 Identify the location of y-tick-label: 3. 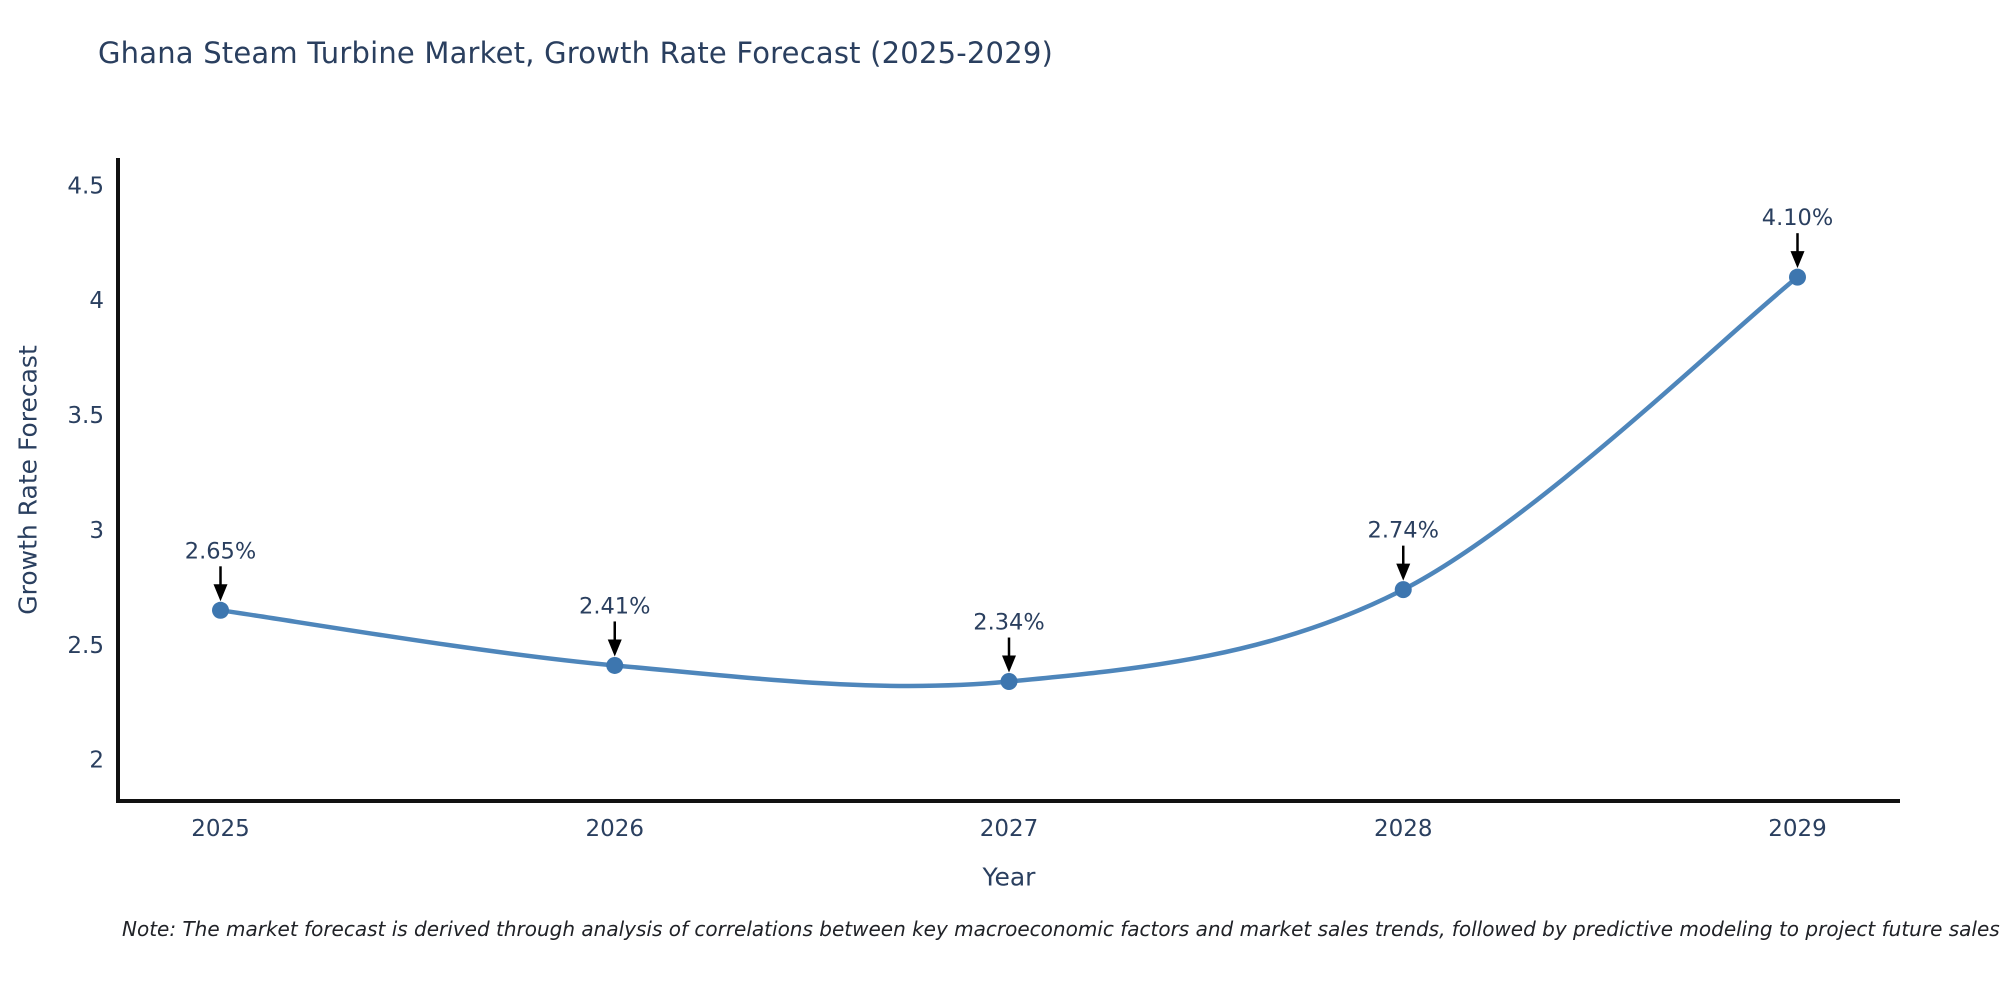
(96, 531).